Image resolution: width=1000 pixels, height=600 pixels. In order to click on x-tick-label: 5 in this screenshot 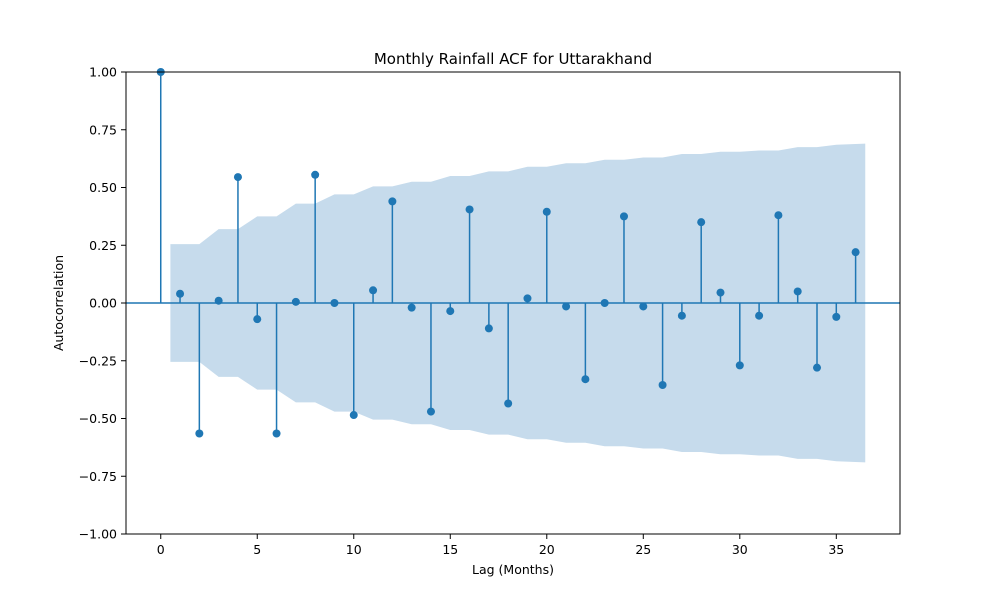, I will do `click(257, 549)`.